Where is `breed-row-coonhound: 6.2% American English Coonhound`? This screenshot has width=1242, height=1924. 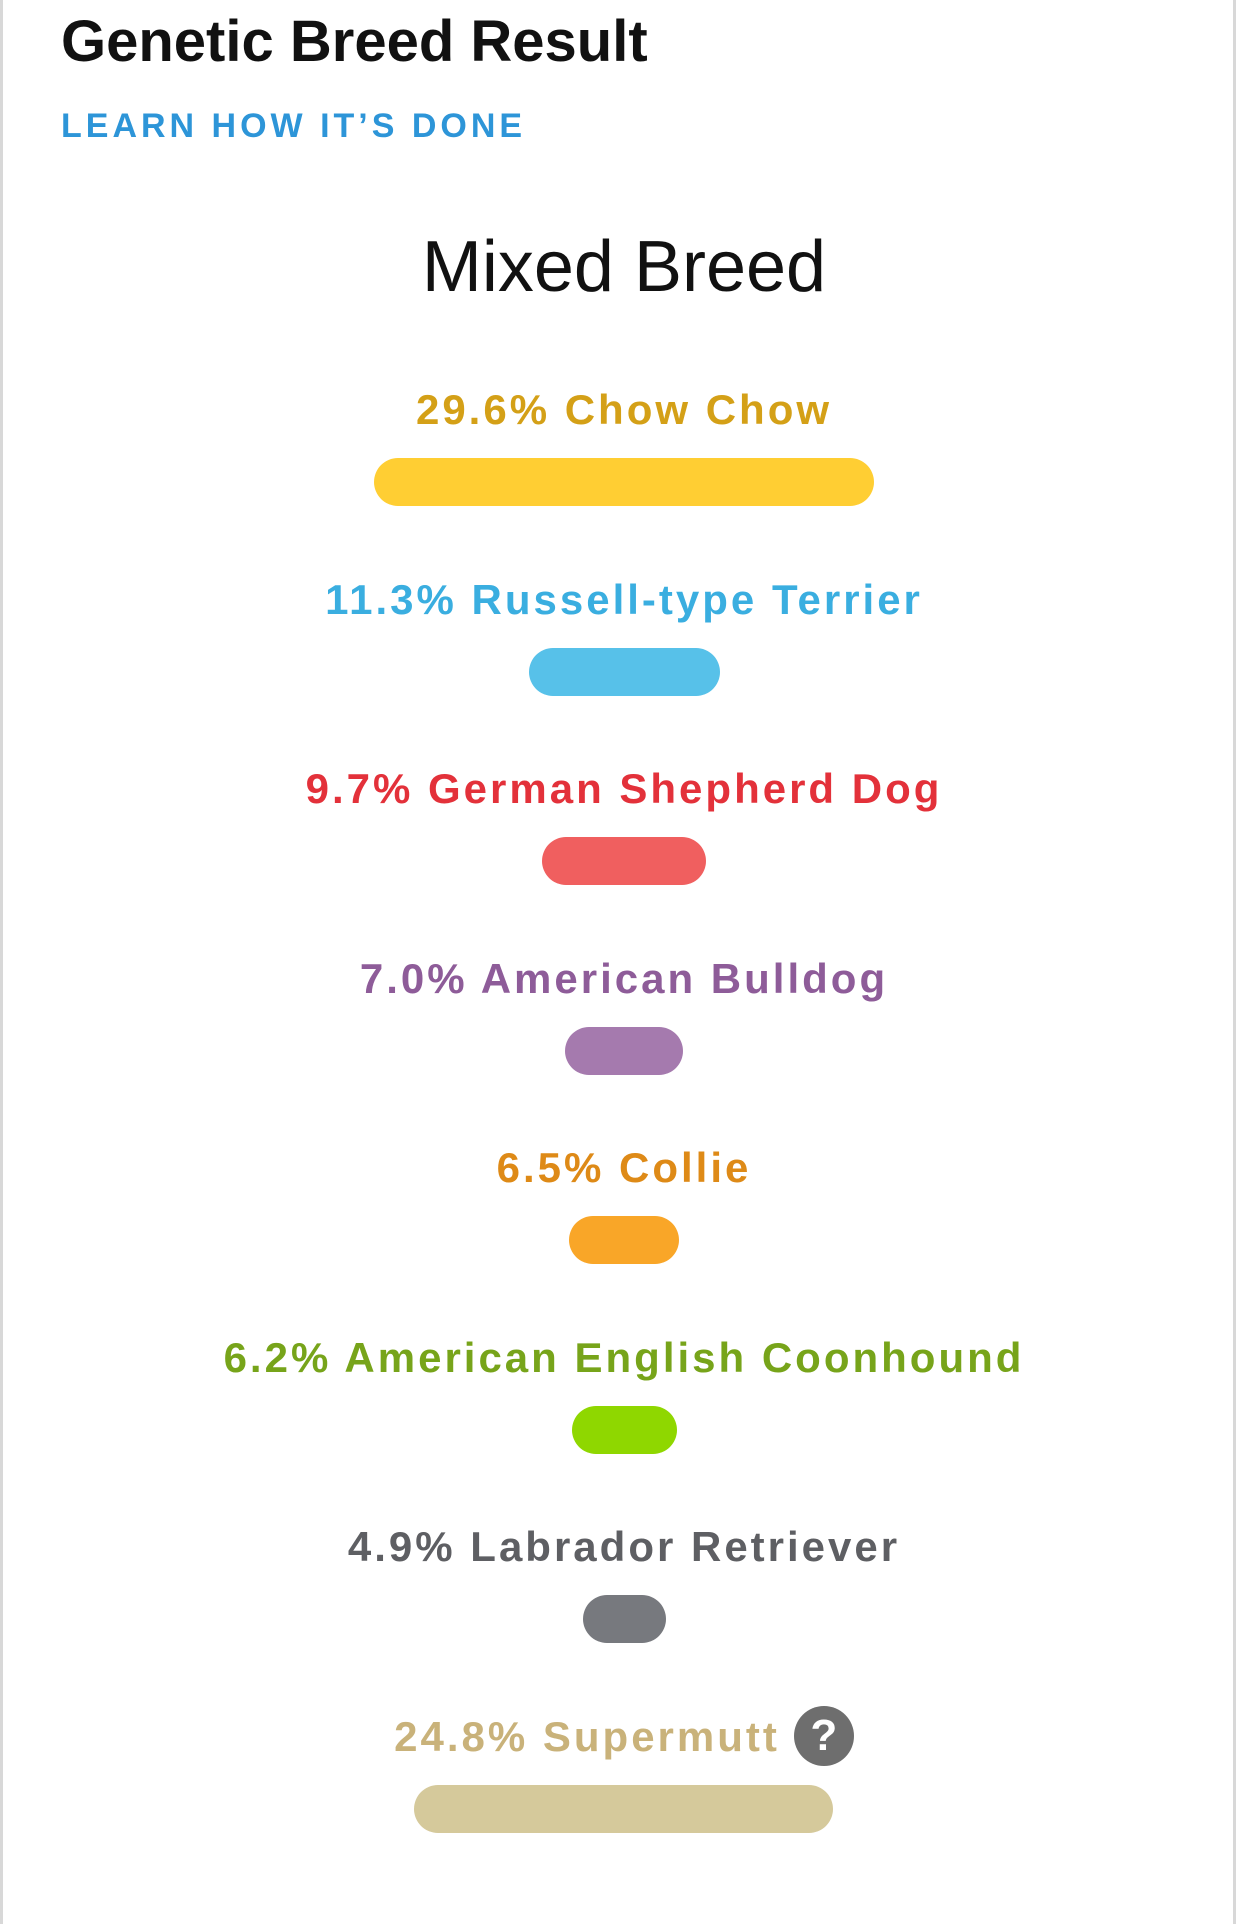 breed-row-coonhound: 6.2% American English Coonhound is located at coordinates (622, 1405).